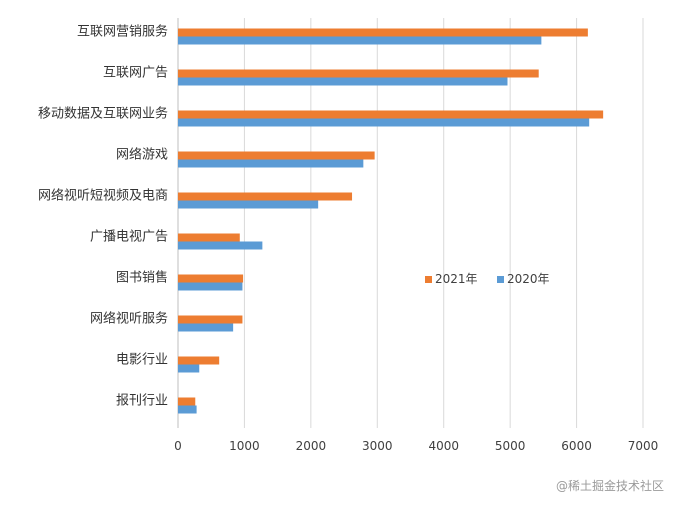 This screenshot has height=508, width=677. Describe the element at coordinates (103, 196) in the screenshot. I see `category-label: 网络视听短视频及电商` at that location.